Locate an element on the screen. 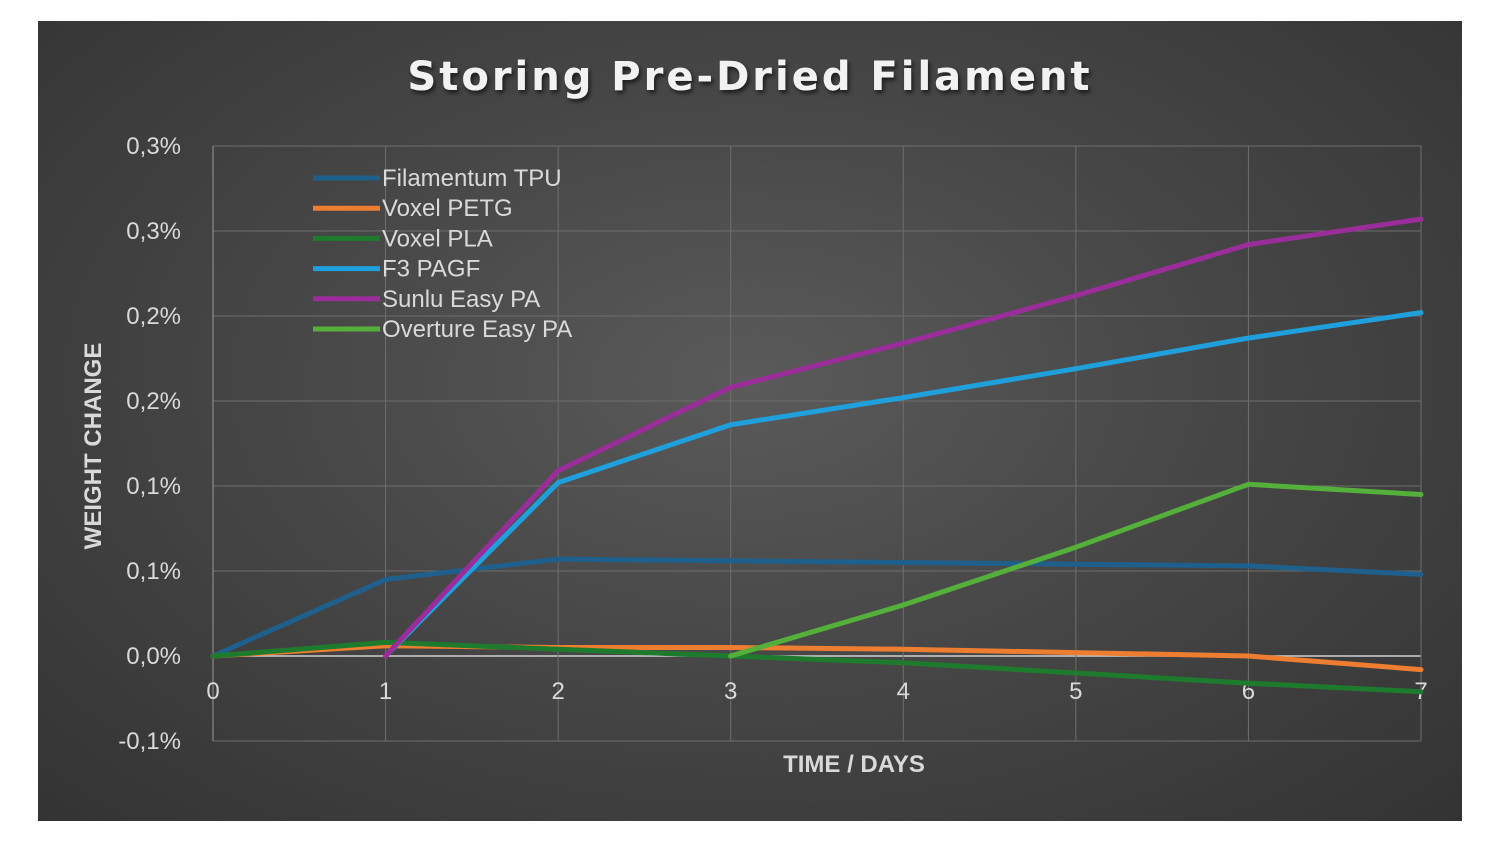 The image size is (1500, 844). x-tick-label: 1 is located at coordinates (385, 691).